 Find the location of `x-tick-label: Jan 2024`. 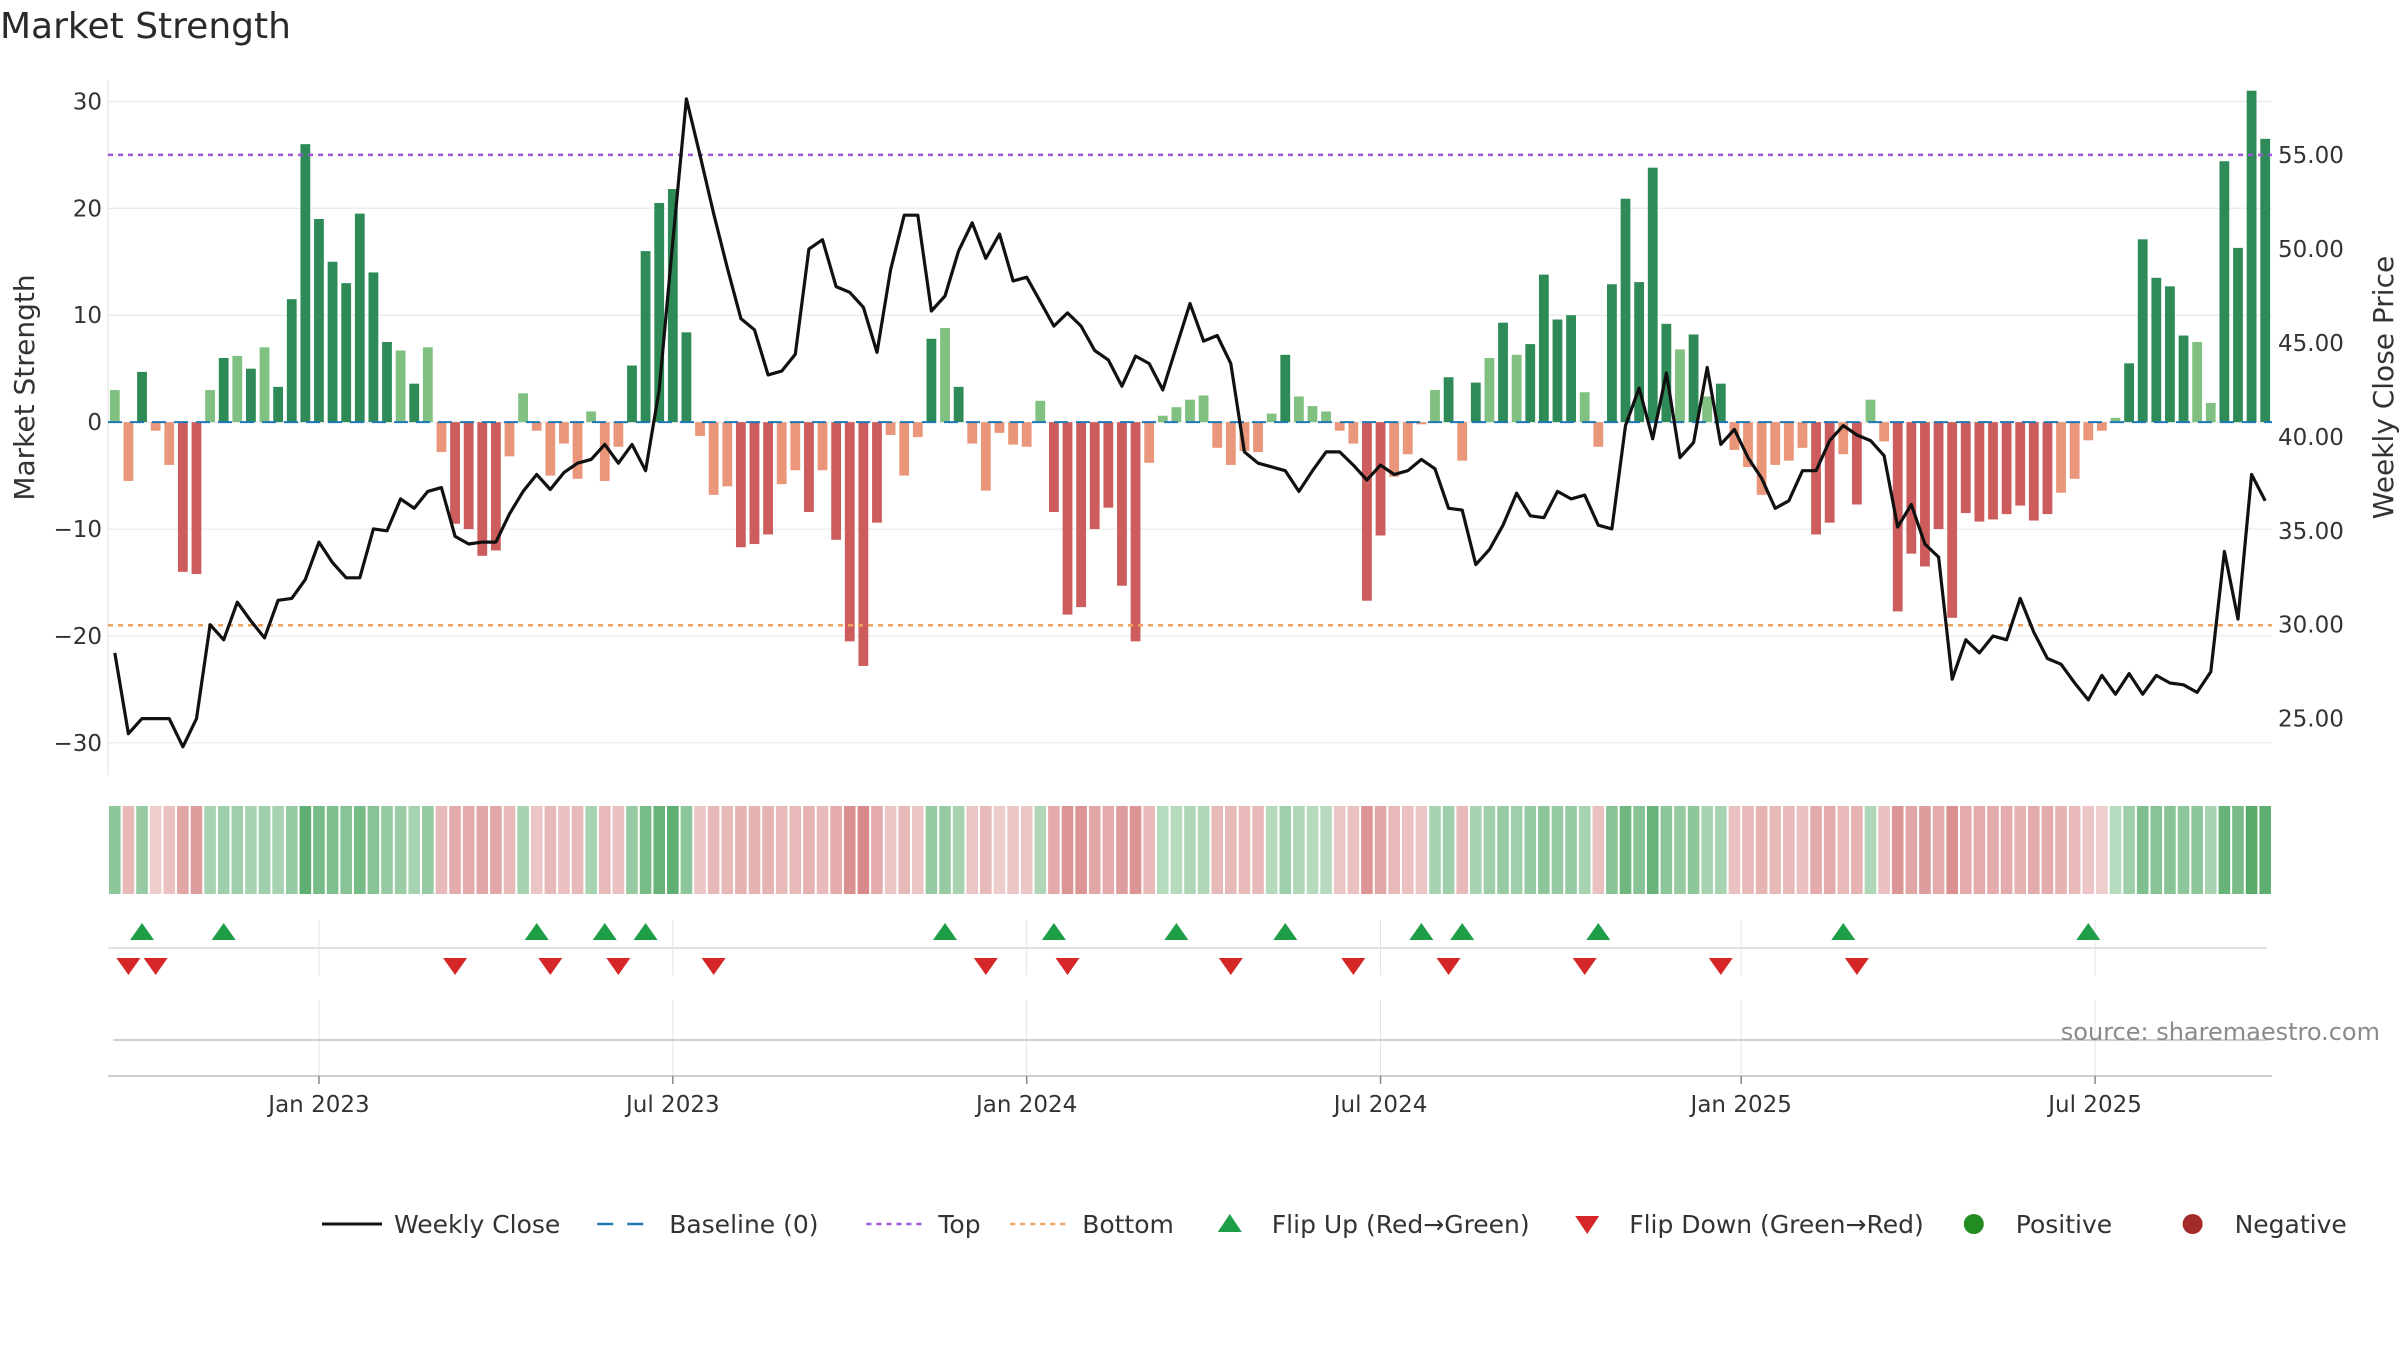

x-tick-label: Jan 2024 is located at coordinates (1025, 1105).